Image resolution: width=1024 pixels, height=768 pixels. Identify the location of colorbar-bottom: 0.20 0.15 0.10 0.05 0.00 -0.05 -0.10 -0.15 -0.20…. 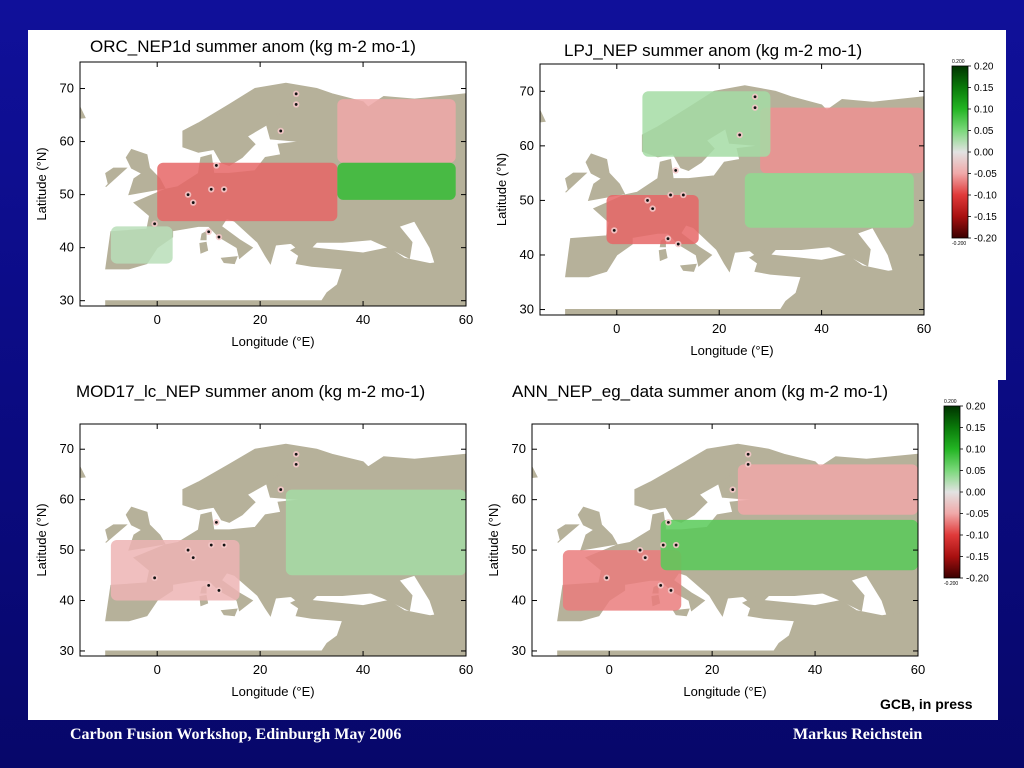
(965, 496).